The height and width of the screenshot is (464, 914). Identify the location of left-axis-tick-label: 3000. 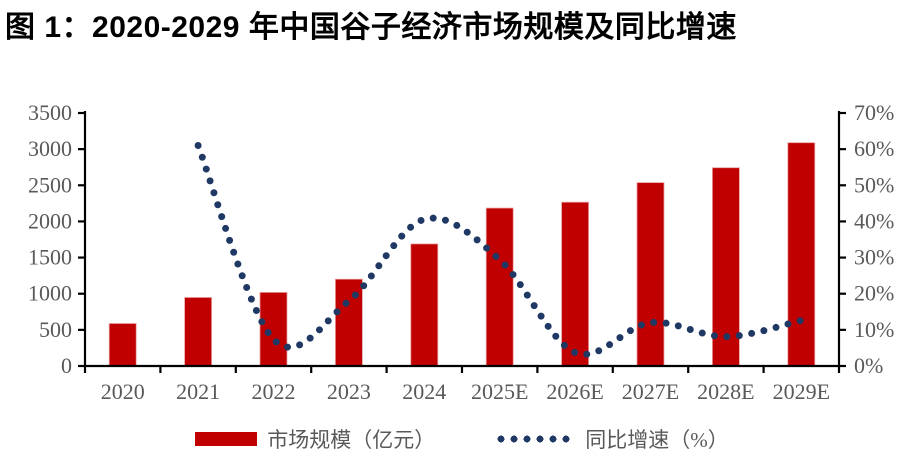
(50, 148).